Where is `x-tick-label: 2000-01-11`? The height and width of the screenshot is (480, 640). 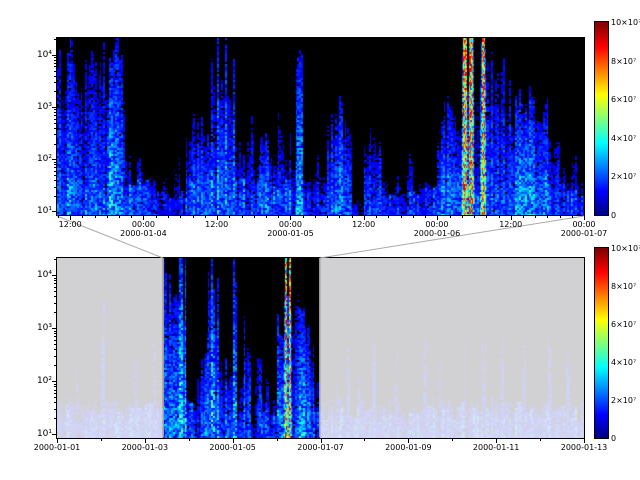 x-tick-label: 2000-01-11 is located at coordinates (496, 447).